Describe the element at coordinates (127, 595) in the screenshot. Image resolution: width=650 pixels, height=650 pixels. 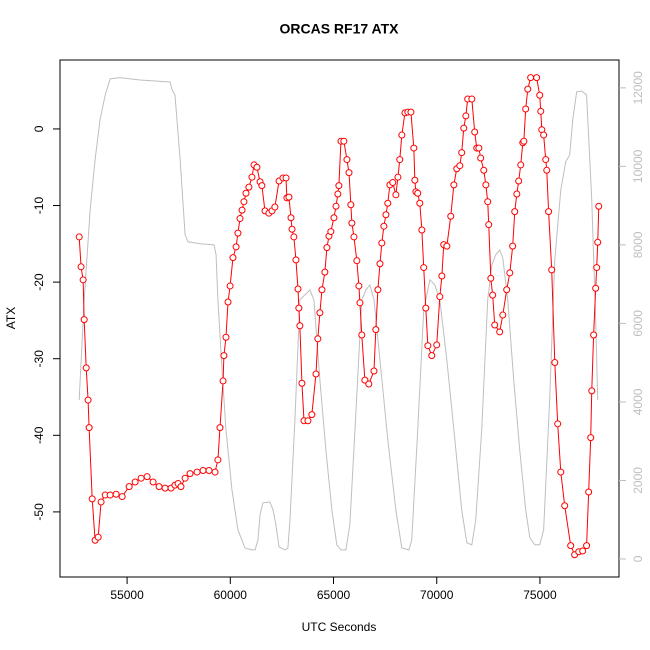
I see `x-tick-label: 55000` at that location.